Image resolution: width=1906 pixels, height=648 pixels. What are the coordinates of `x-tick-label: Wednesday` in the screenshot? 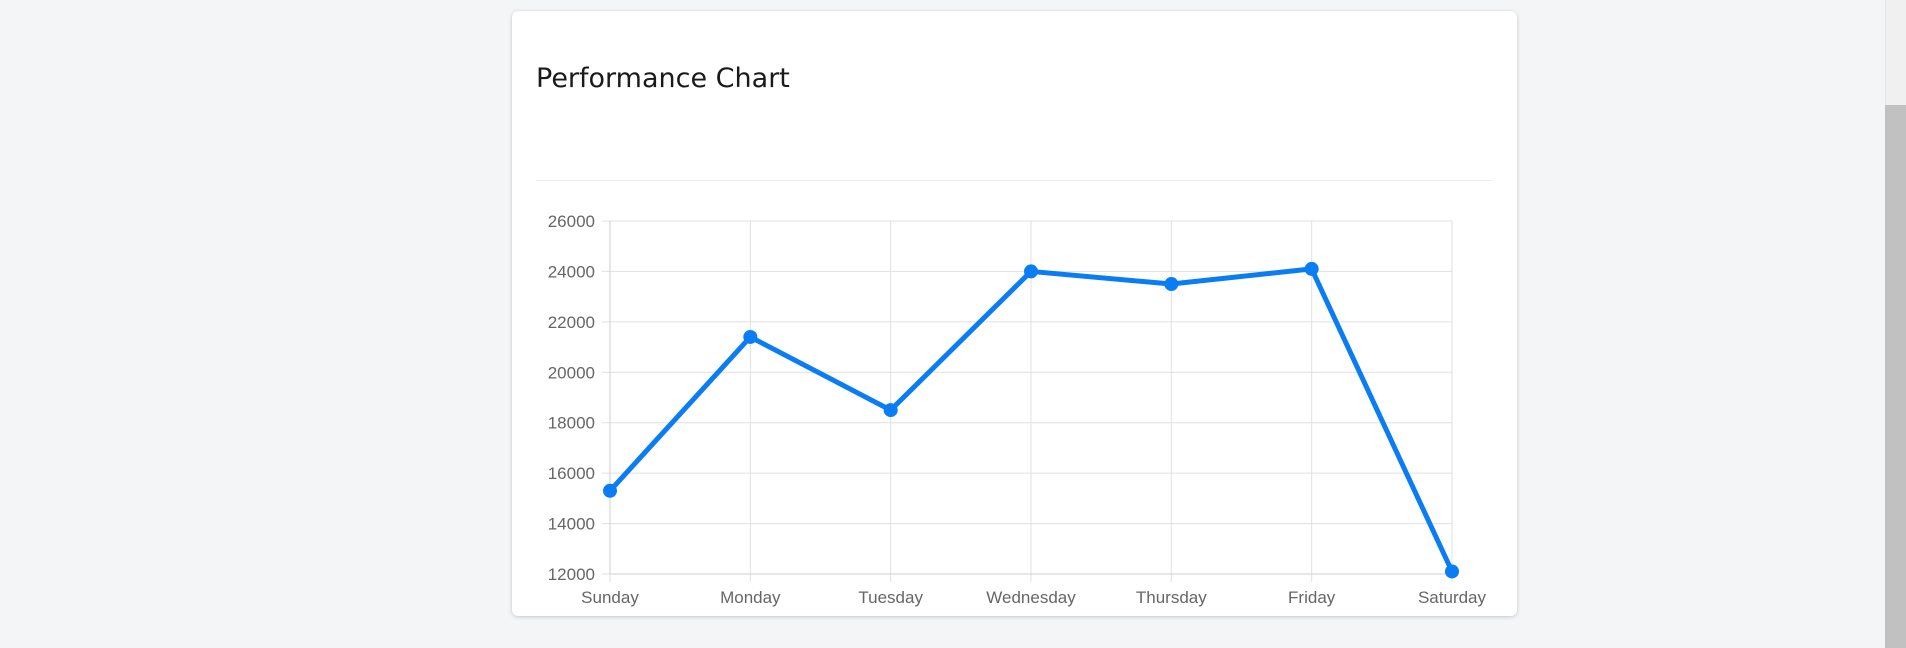 It's located at (1031, 597).